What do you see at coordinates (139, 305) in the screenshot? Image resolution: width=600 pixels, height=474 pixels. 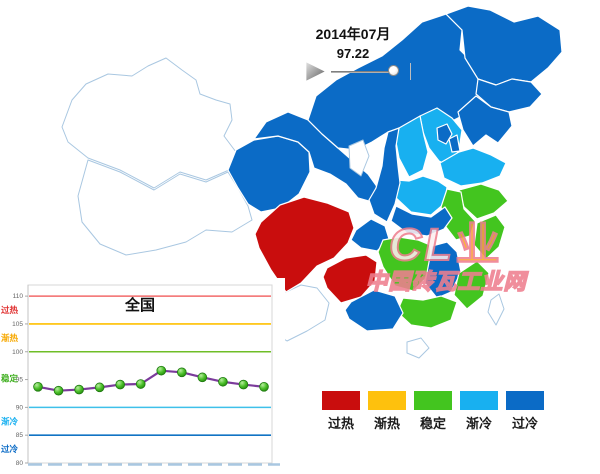 I see `chart-title: 全国` at bounding box center [139, 305].